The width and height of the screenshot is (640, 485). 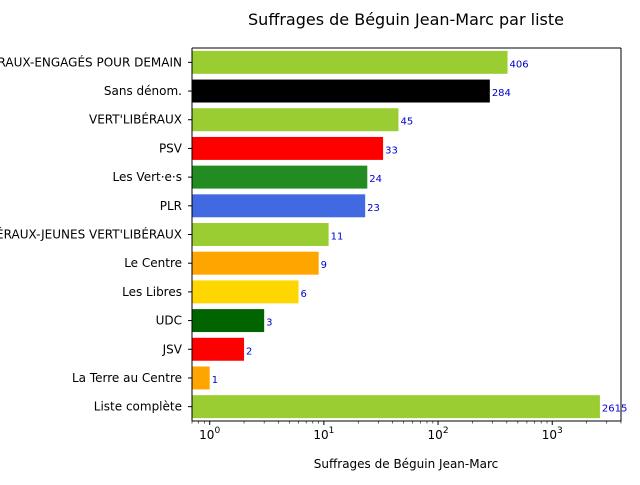 I want to click on x-tick-label: 10¹, so click(x=323, y=434).